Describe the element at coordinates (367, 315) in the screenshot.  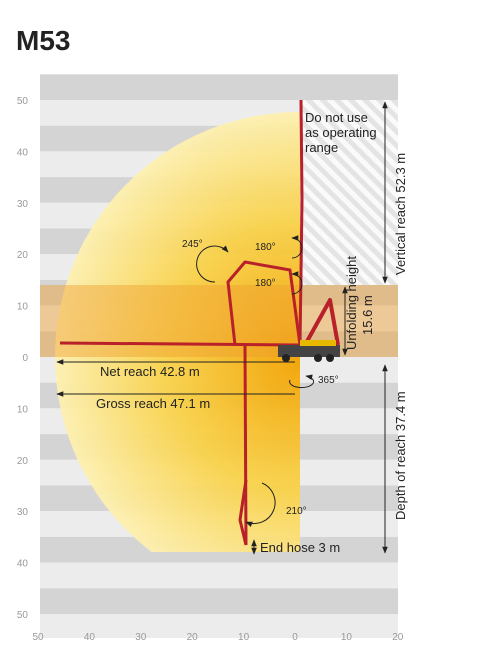
I see `dimension-label: 15.6 m` at that location.